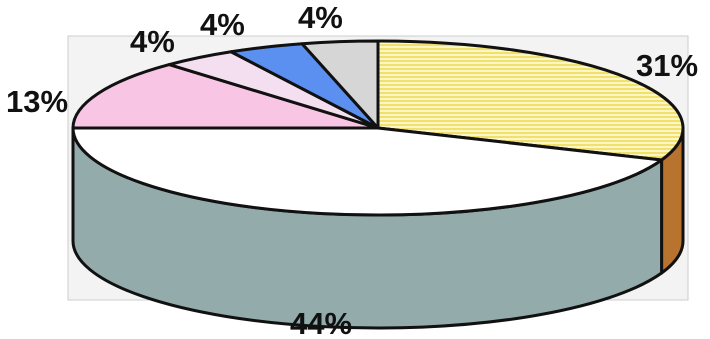 The width and height of the screenshot is (710, 339). I want to click on label-4-percent-pink: 4%, so click(152, 41).